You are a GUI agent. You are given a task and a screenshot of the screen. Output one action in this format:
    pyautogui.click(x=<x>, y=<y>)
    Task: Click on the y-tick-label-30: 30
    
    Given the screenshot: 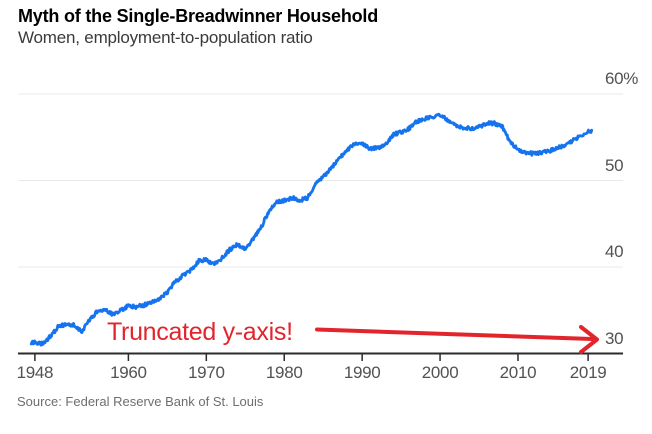 What is the action you would take?
    pyautogui.click(x=614, y=338)
    